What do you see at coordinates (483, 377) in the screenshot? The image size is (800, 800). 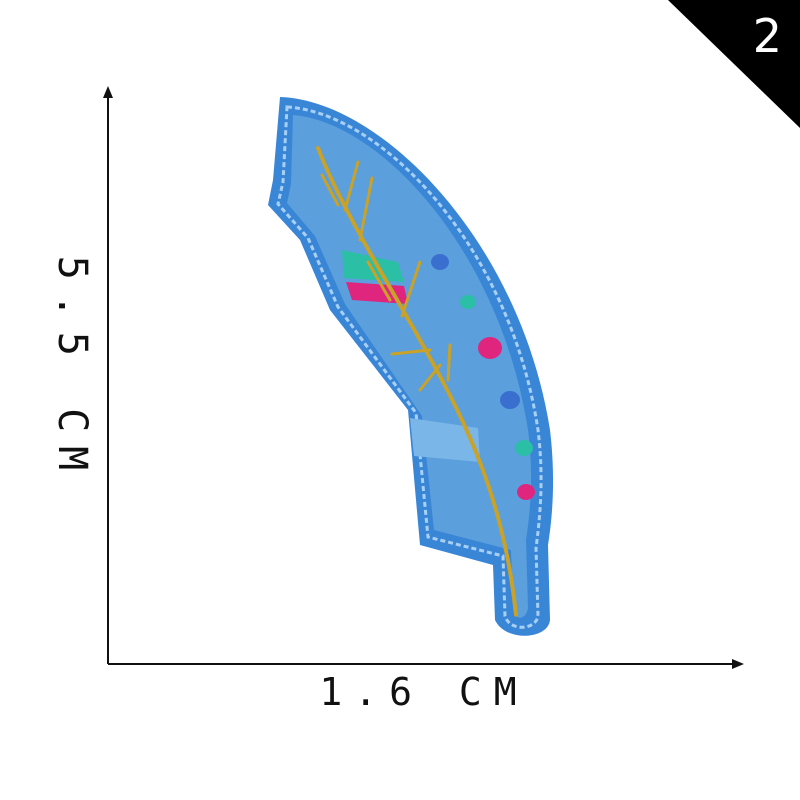 I see `embroidered-drops` at bounding box center [483, 377].